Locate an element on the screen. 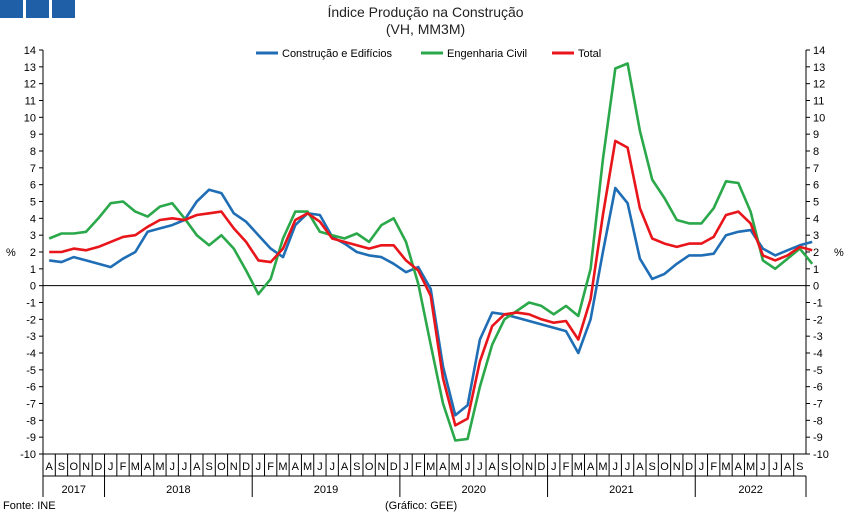 The height and width of the screenshot is (517, 851). year-label: 2017 is located at coordinates (74, 490).